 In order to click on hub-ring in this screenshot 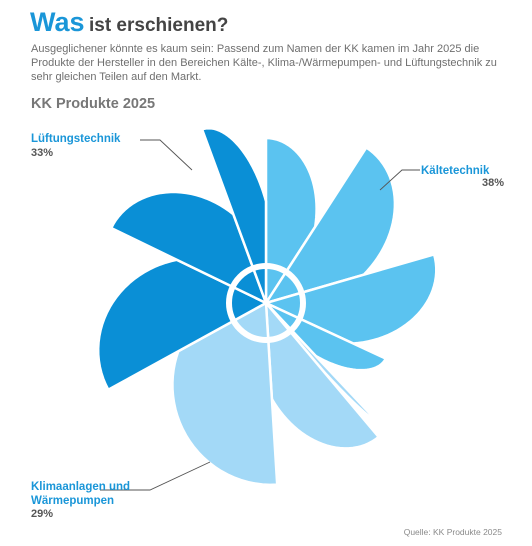, I will do `click(266, 303)`.